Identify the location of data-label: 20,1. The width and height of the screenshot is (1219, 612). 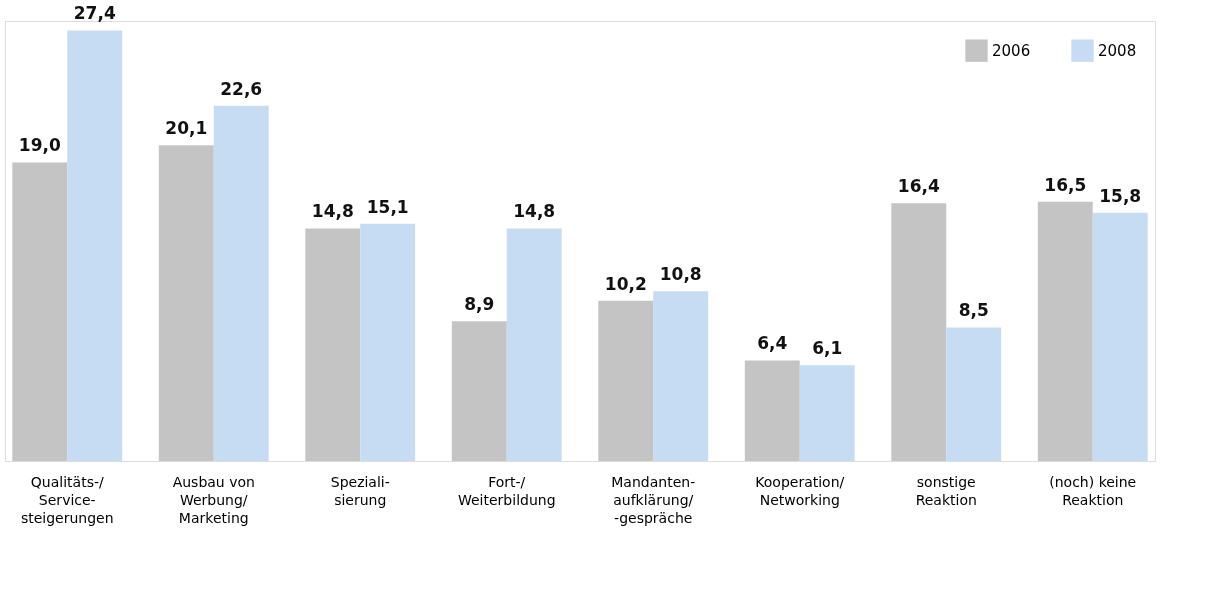
(186, 128).